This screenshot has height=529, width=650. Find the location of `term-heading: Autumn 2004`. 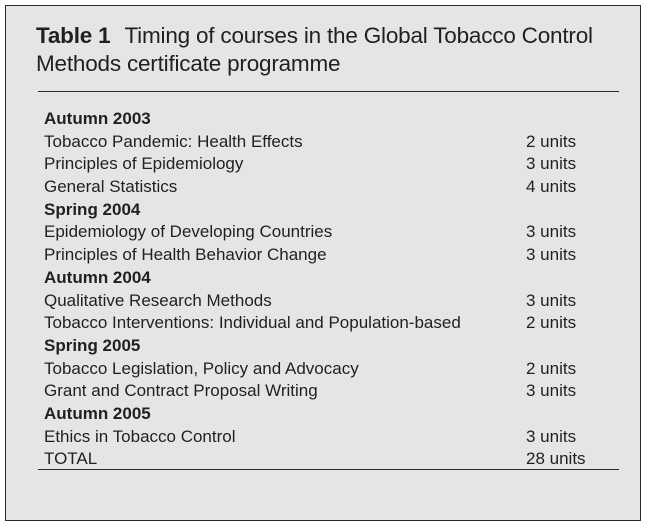

term-heading: Autumn 2004 is located at coordinates (97, 277).